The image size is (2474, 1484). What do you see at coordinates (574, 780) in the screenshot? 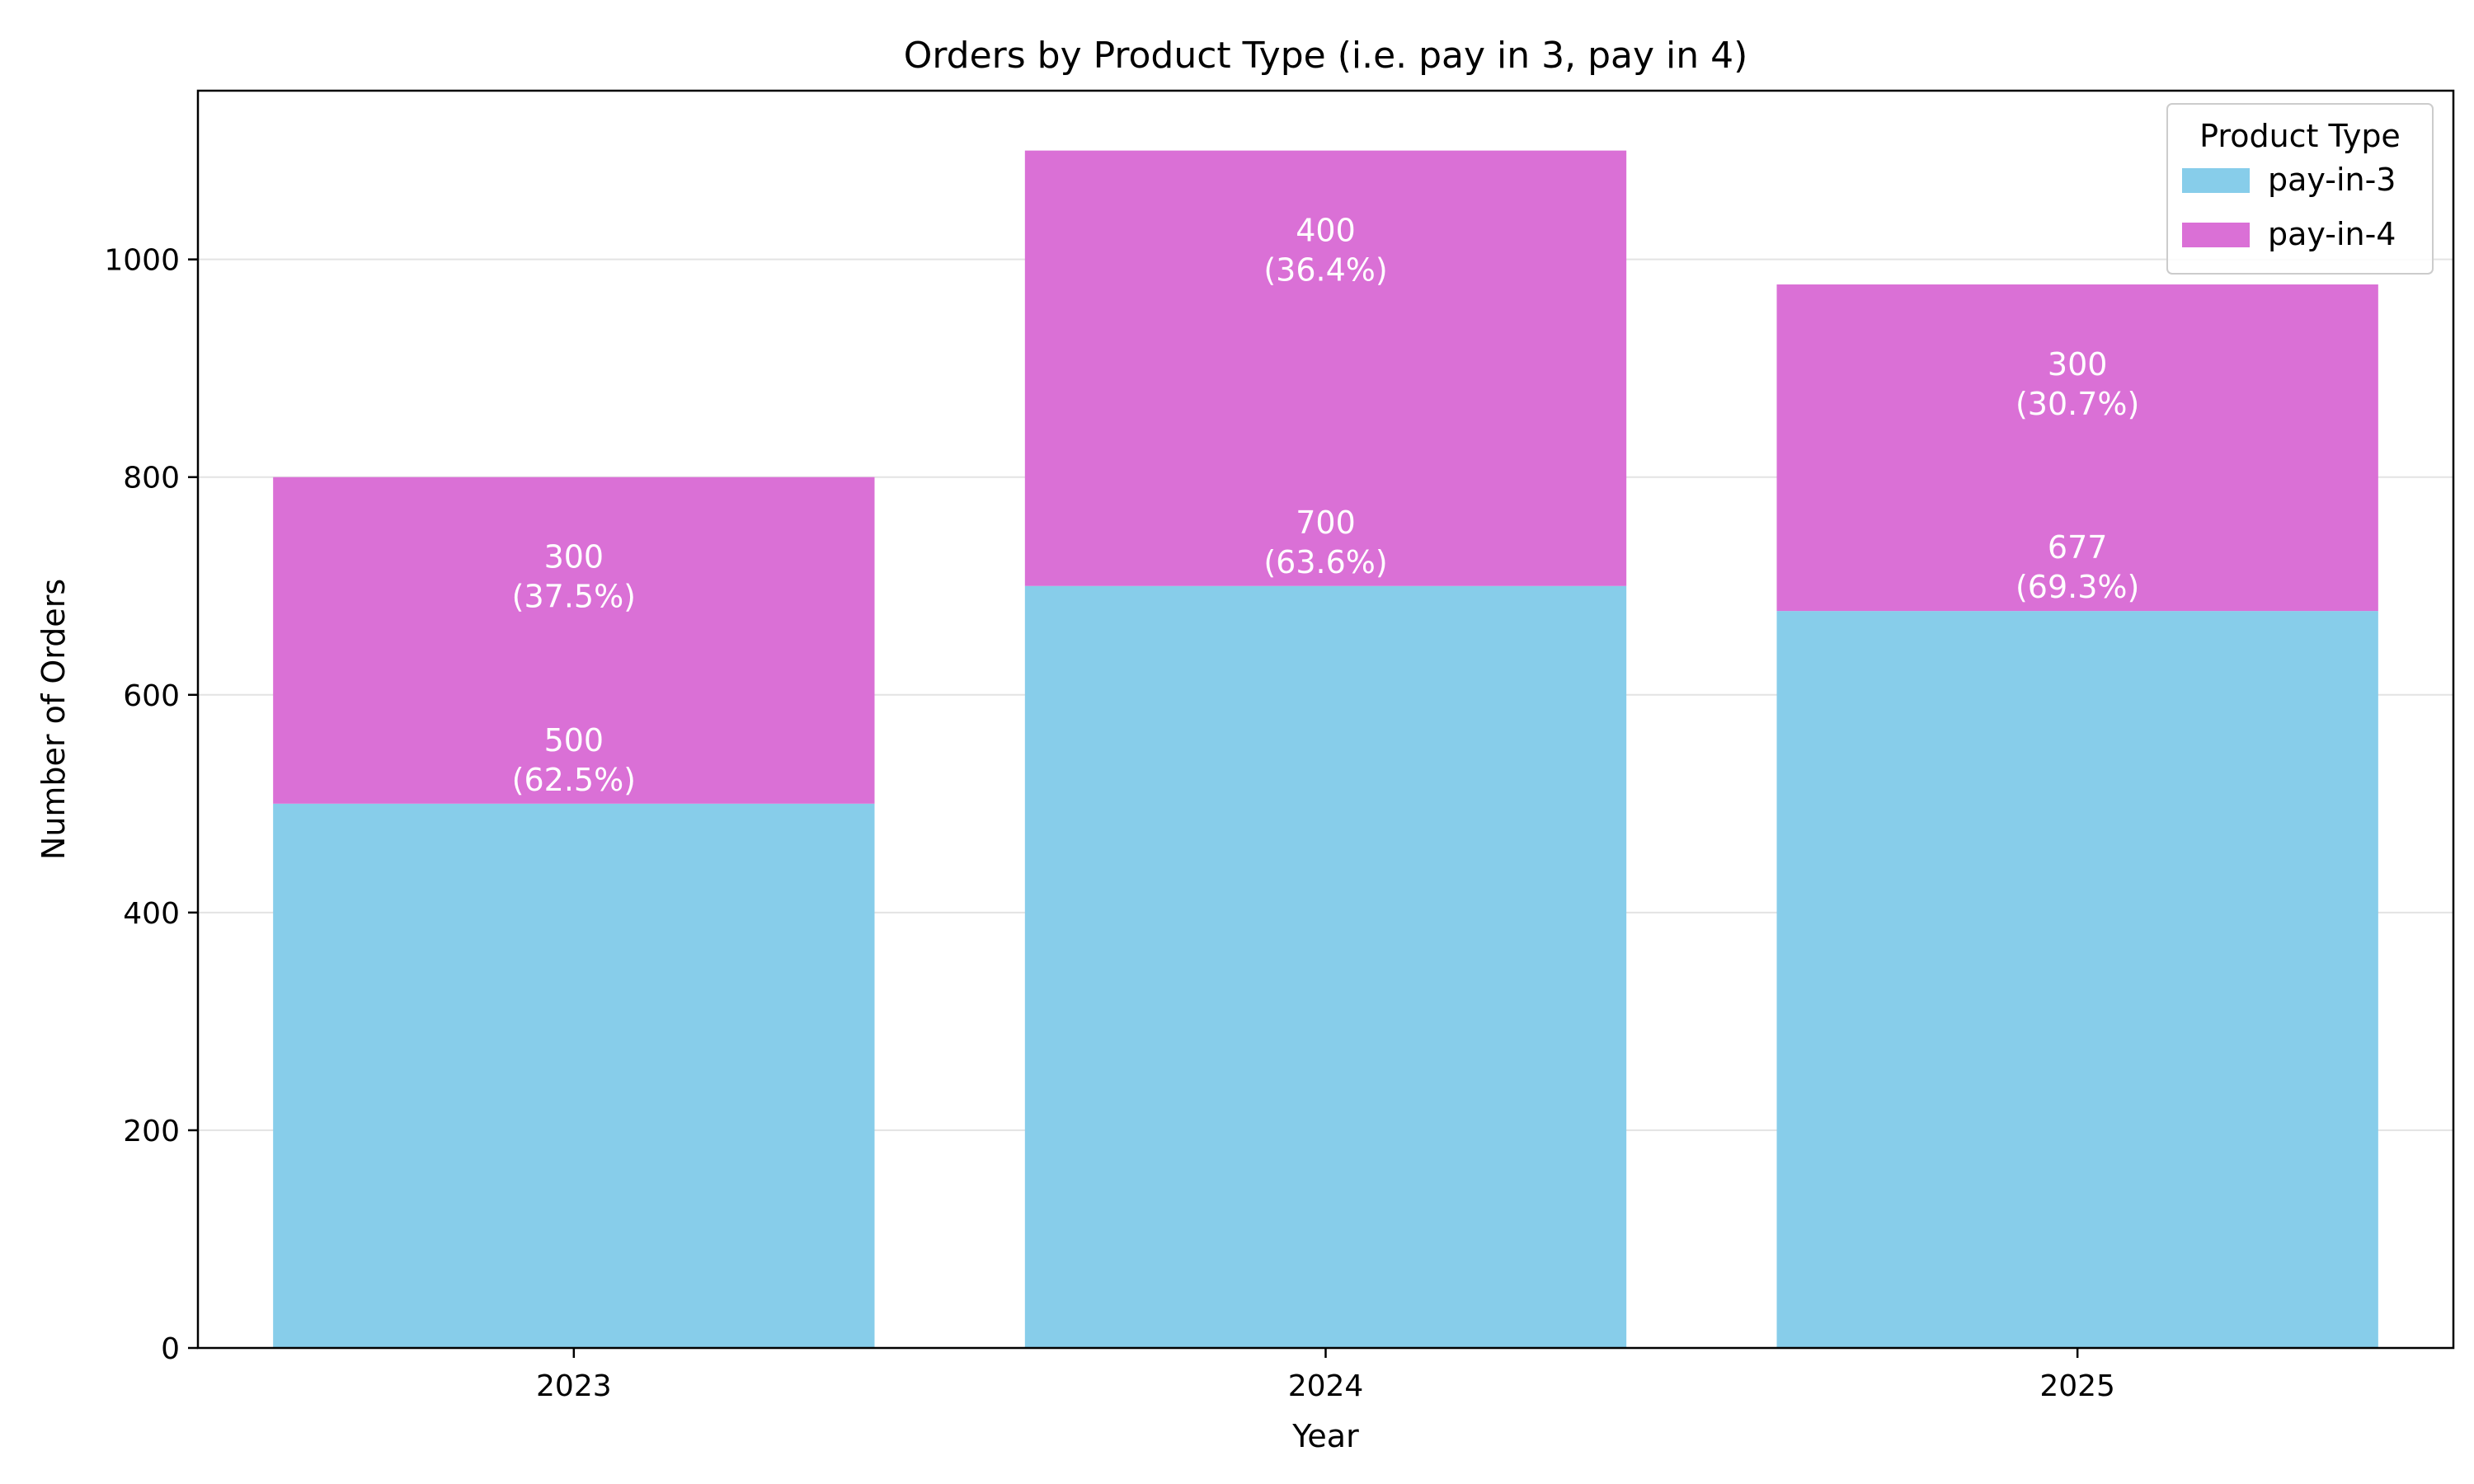
I see `bar-label-pay-in-3-2023: (62.5%)` at bounding box center [574, 780].